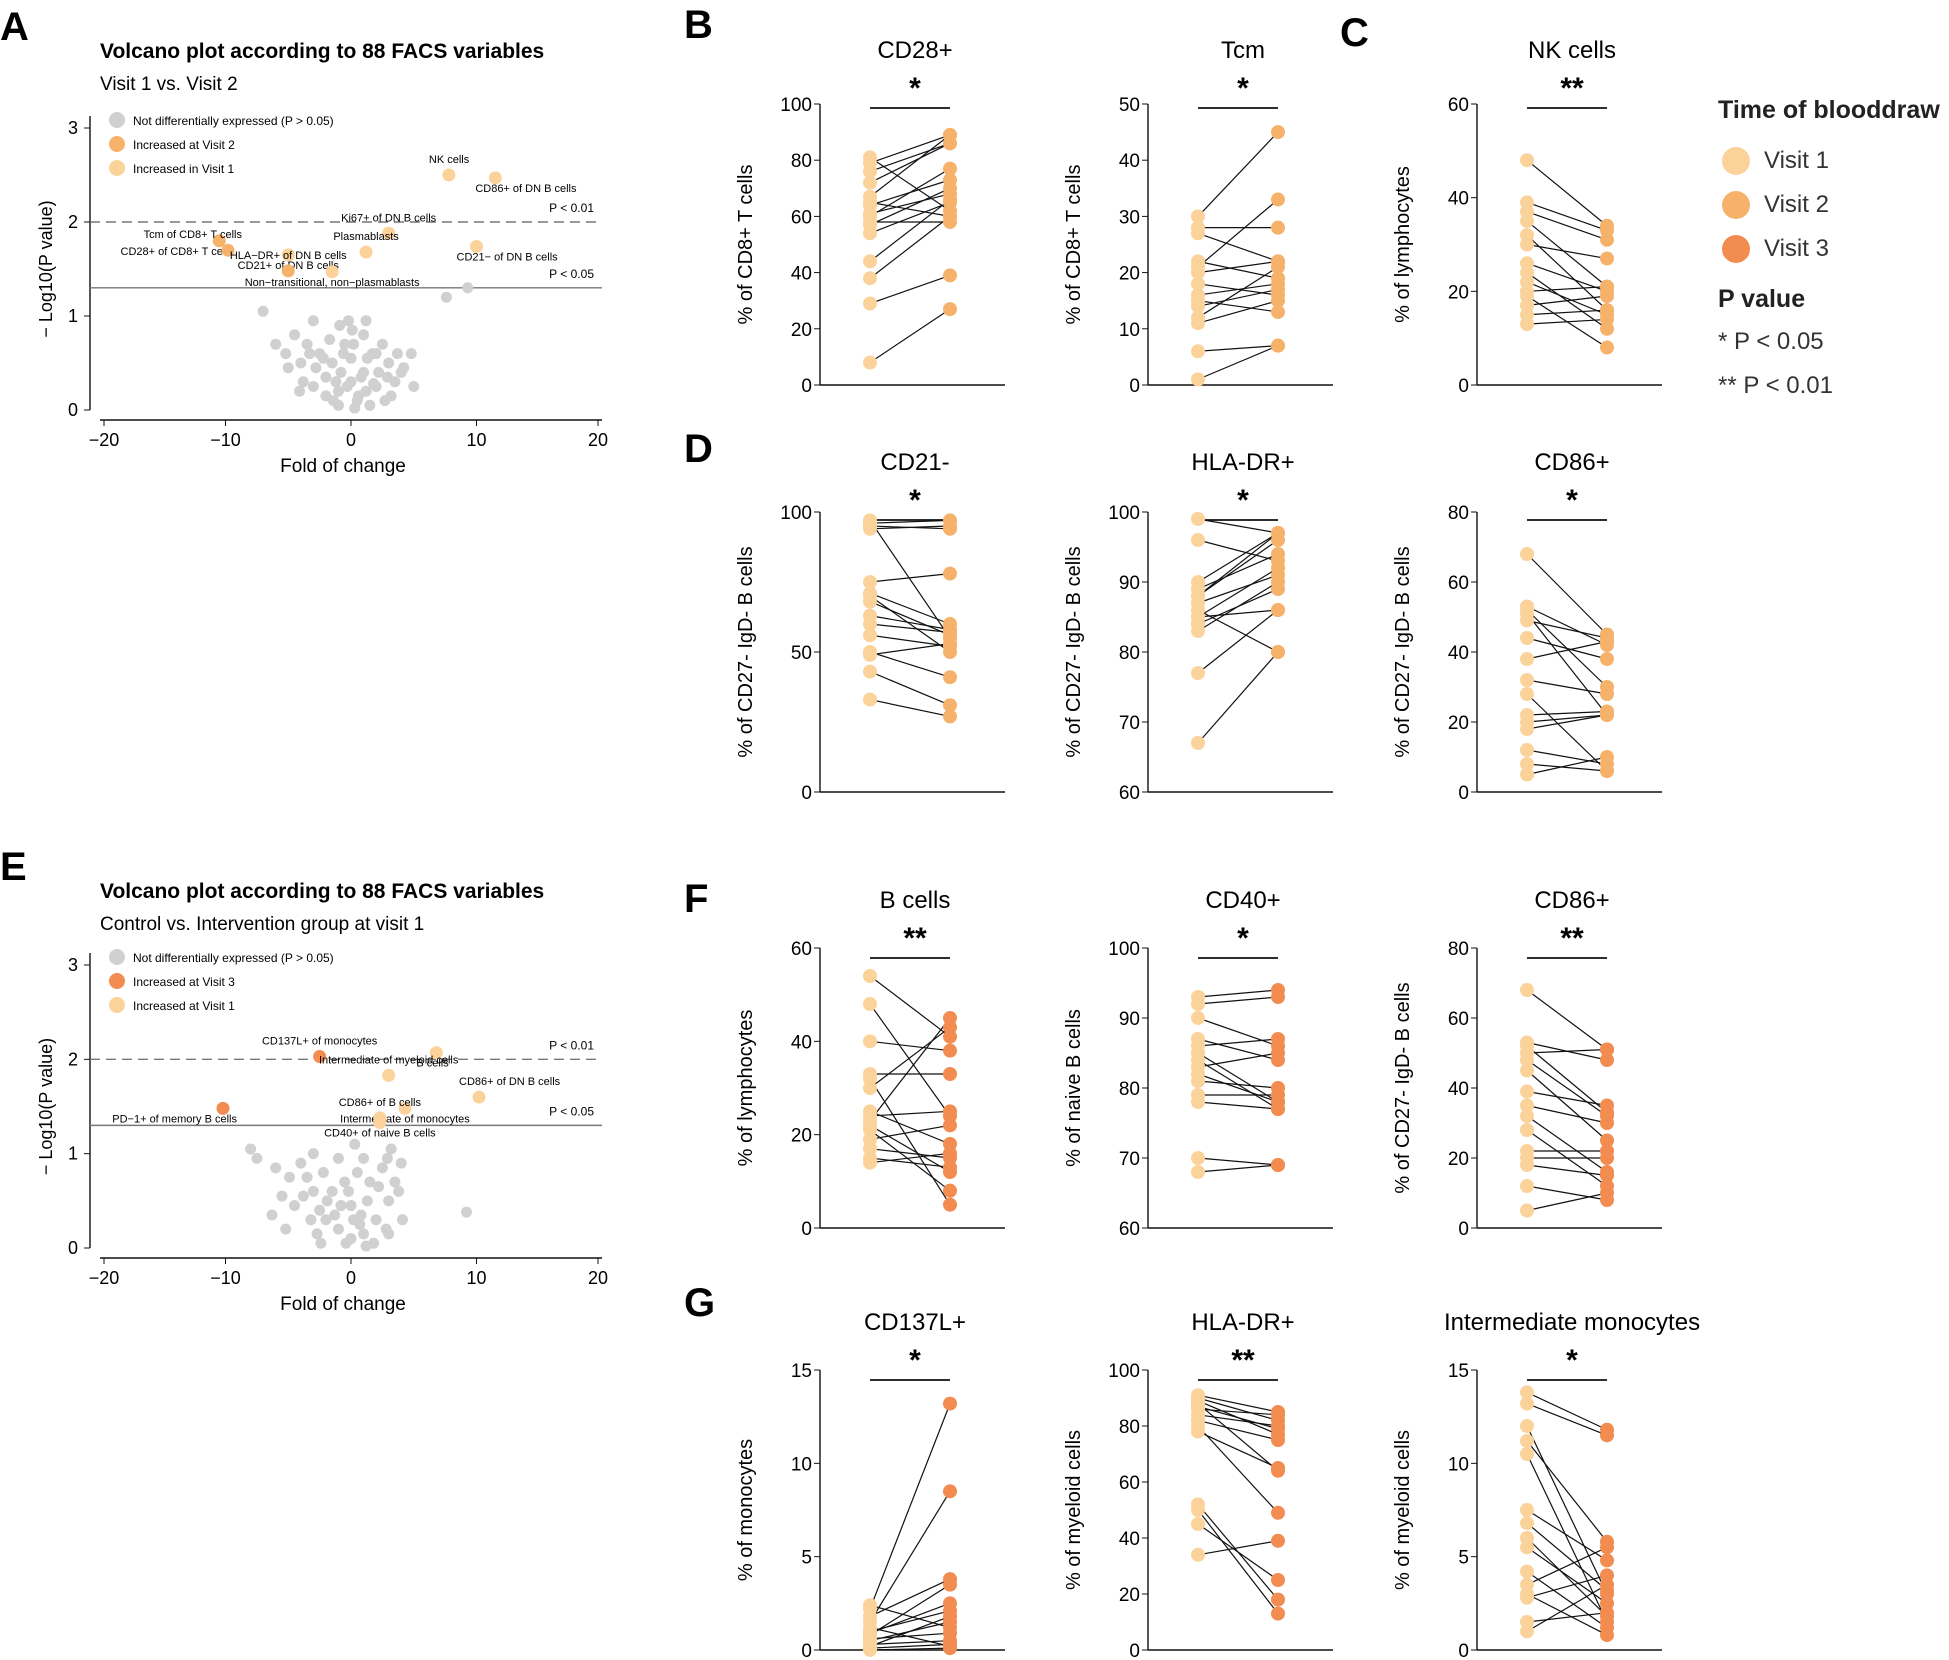  I want to click on chart-title: CD137L+, so click(915, 1322).